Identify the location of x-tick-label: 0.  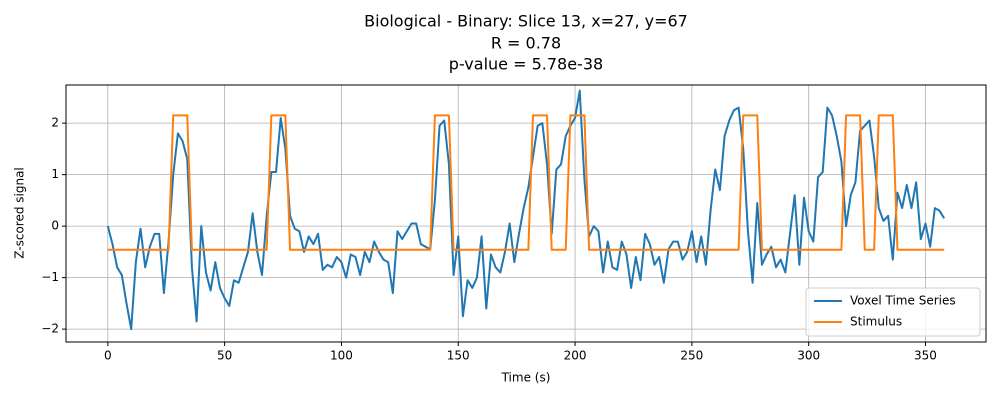
(108, 356).